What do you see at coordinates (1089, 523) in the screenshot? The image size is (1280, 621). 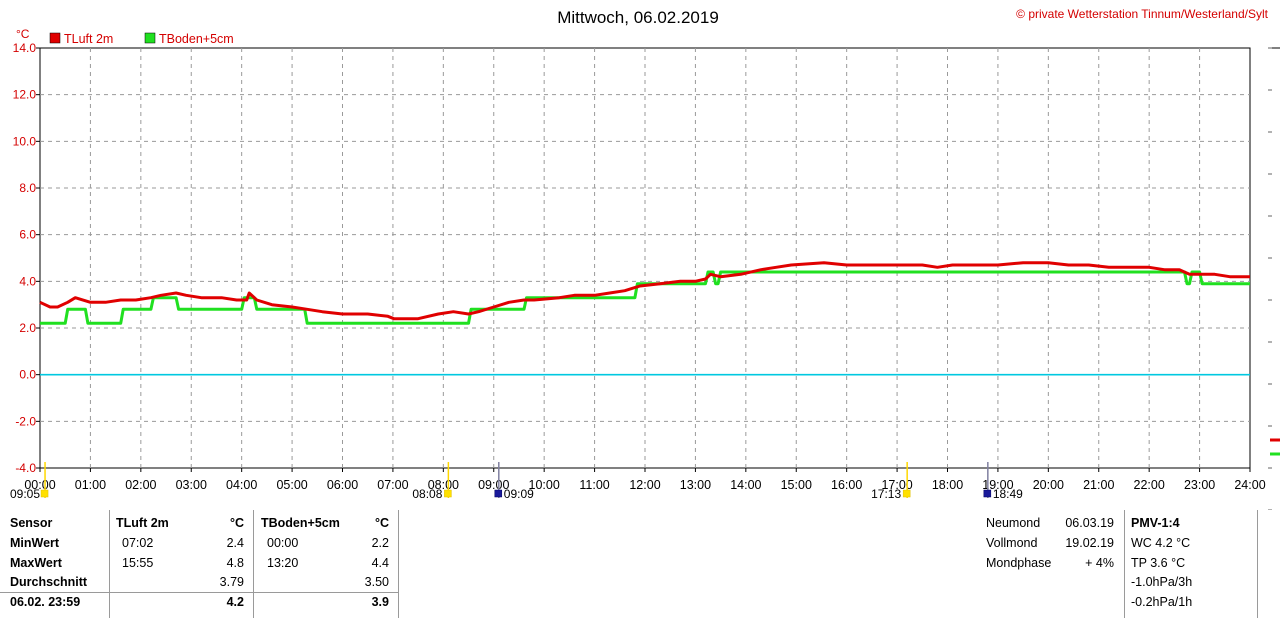 I see `neumond-value: 06.03.19` at bounding box center [1089, 523].